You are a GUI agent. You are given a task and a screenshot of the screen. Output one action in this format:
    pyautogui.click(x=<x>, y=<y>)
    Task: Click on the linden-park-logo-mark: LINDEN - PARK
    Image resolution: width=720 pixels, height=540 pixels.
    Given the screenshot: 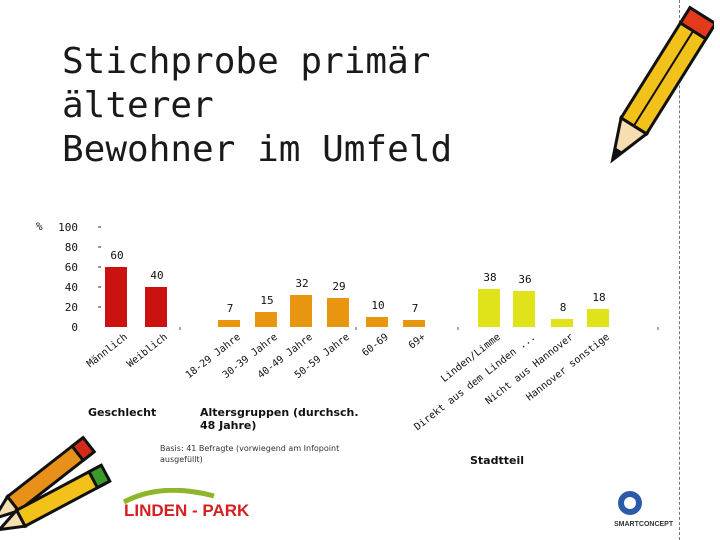 What is the action you would take?
    pyautogui.click(x=186, y=503)
    